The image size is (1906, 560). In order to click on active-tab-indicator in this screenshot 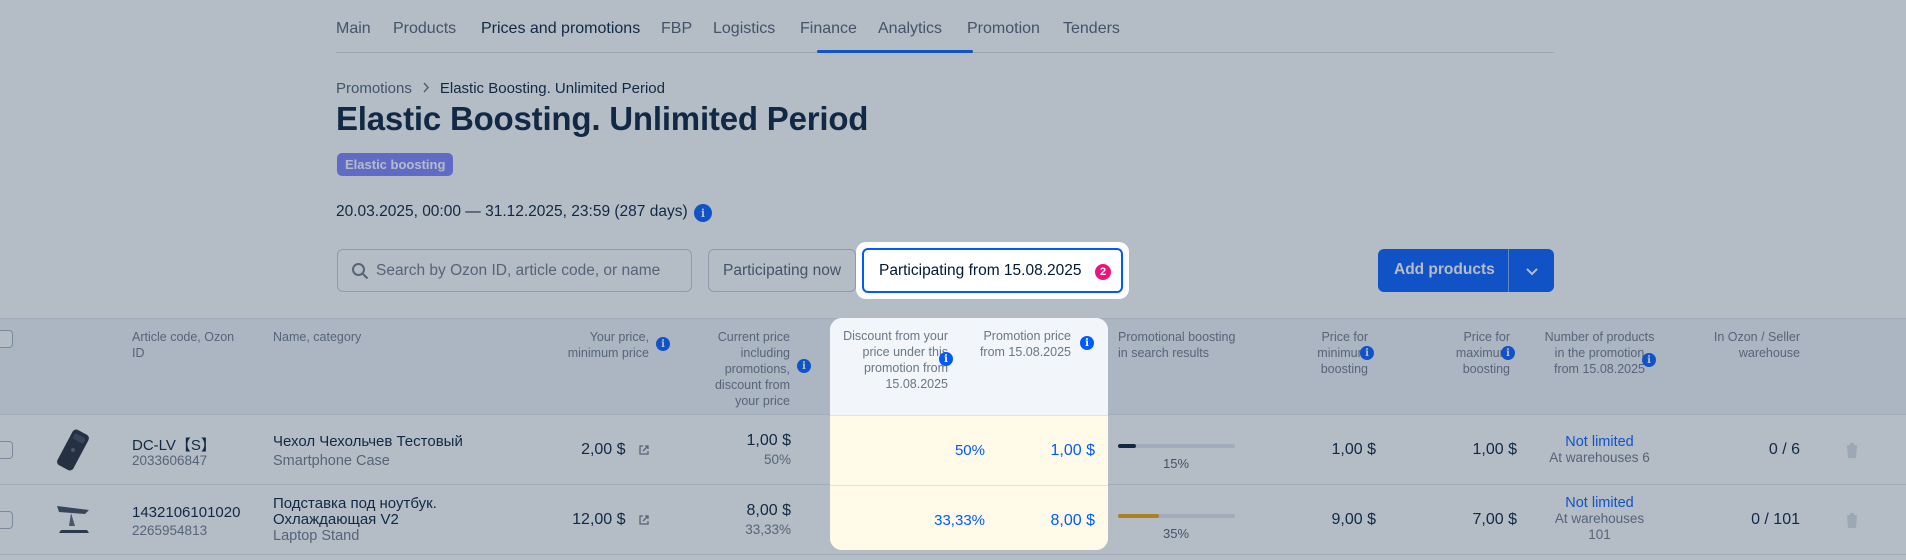, I will do `click(895, 51)`.